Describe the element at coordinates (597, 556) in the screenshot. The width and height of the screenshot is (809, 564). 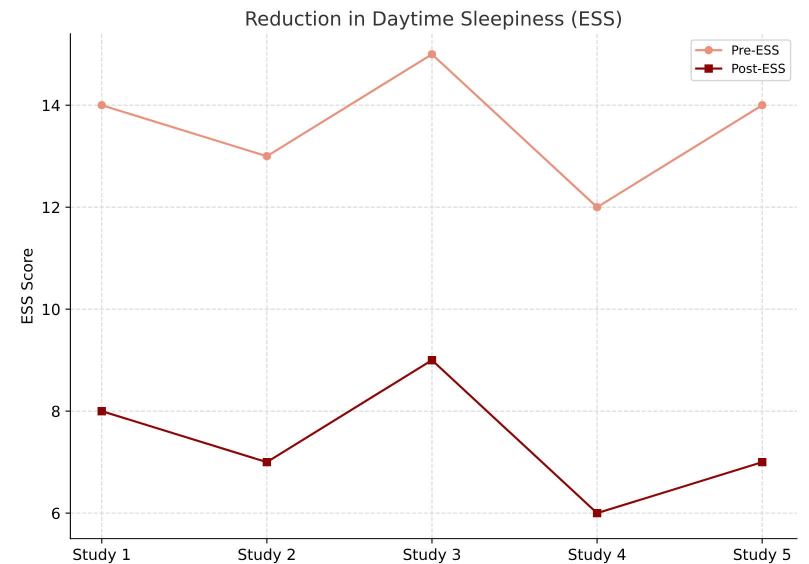
I see `x-tick-label: Study 4` at that location.